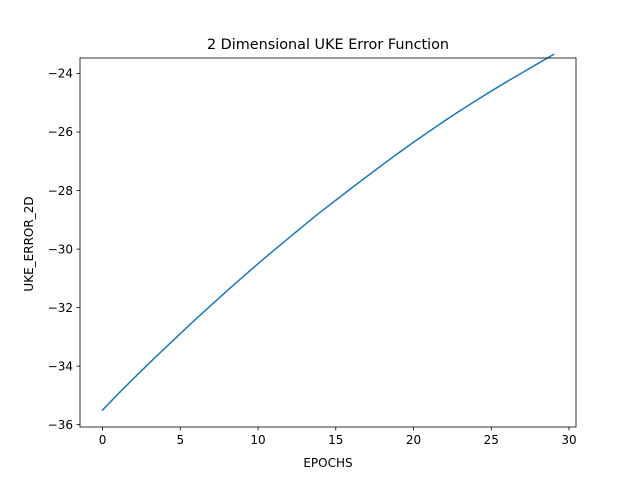  What do you see at coordinates (335, 440) in the screenshot?
I see `x-tick-label: 15` at bounding box center [335, 440].